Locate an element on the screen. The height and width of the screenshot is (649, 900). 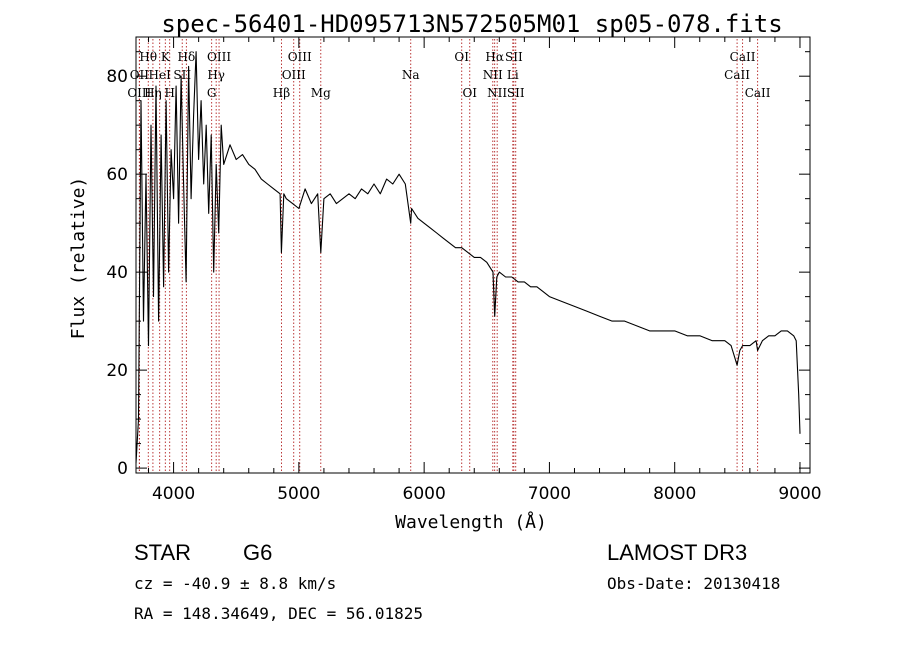
object-subclass: G6 is located at coordinates (258, 552).